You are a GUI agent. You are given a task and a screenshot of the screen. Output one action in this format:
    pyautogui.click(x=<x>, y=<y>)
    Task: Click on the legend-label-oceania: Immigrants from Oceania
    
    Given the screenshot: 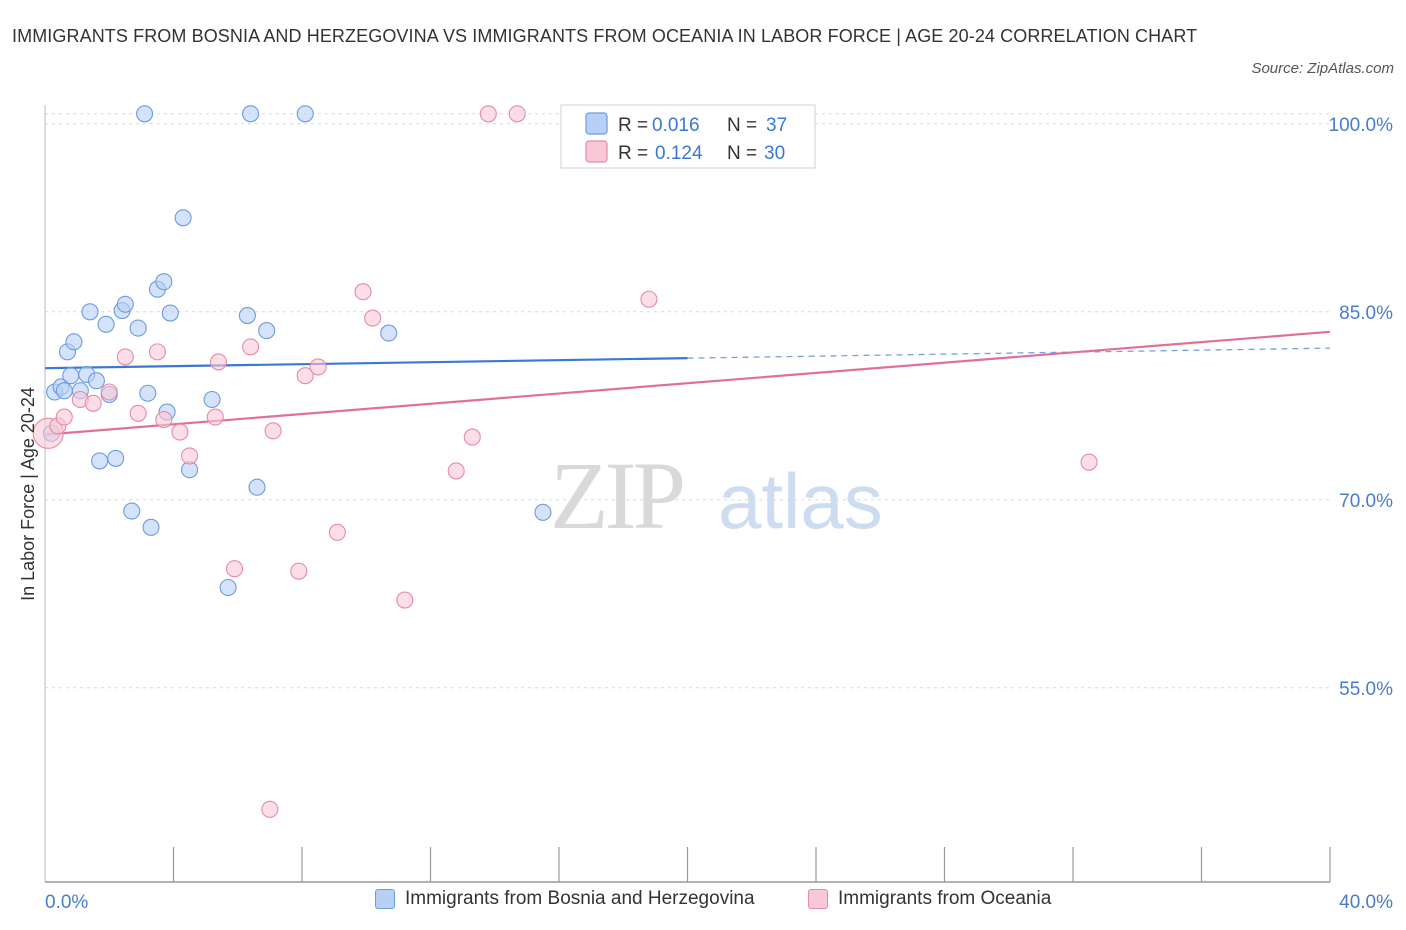 What is the action you would take?
    pyautogui.click(x=945, y=898)
    